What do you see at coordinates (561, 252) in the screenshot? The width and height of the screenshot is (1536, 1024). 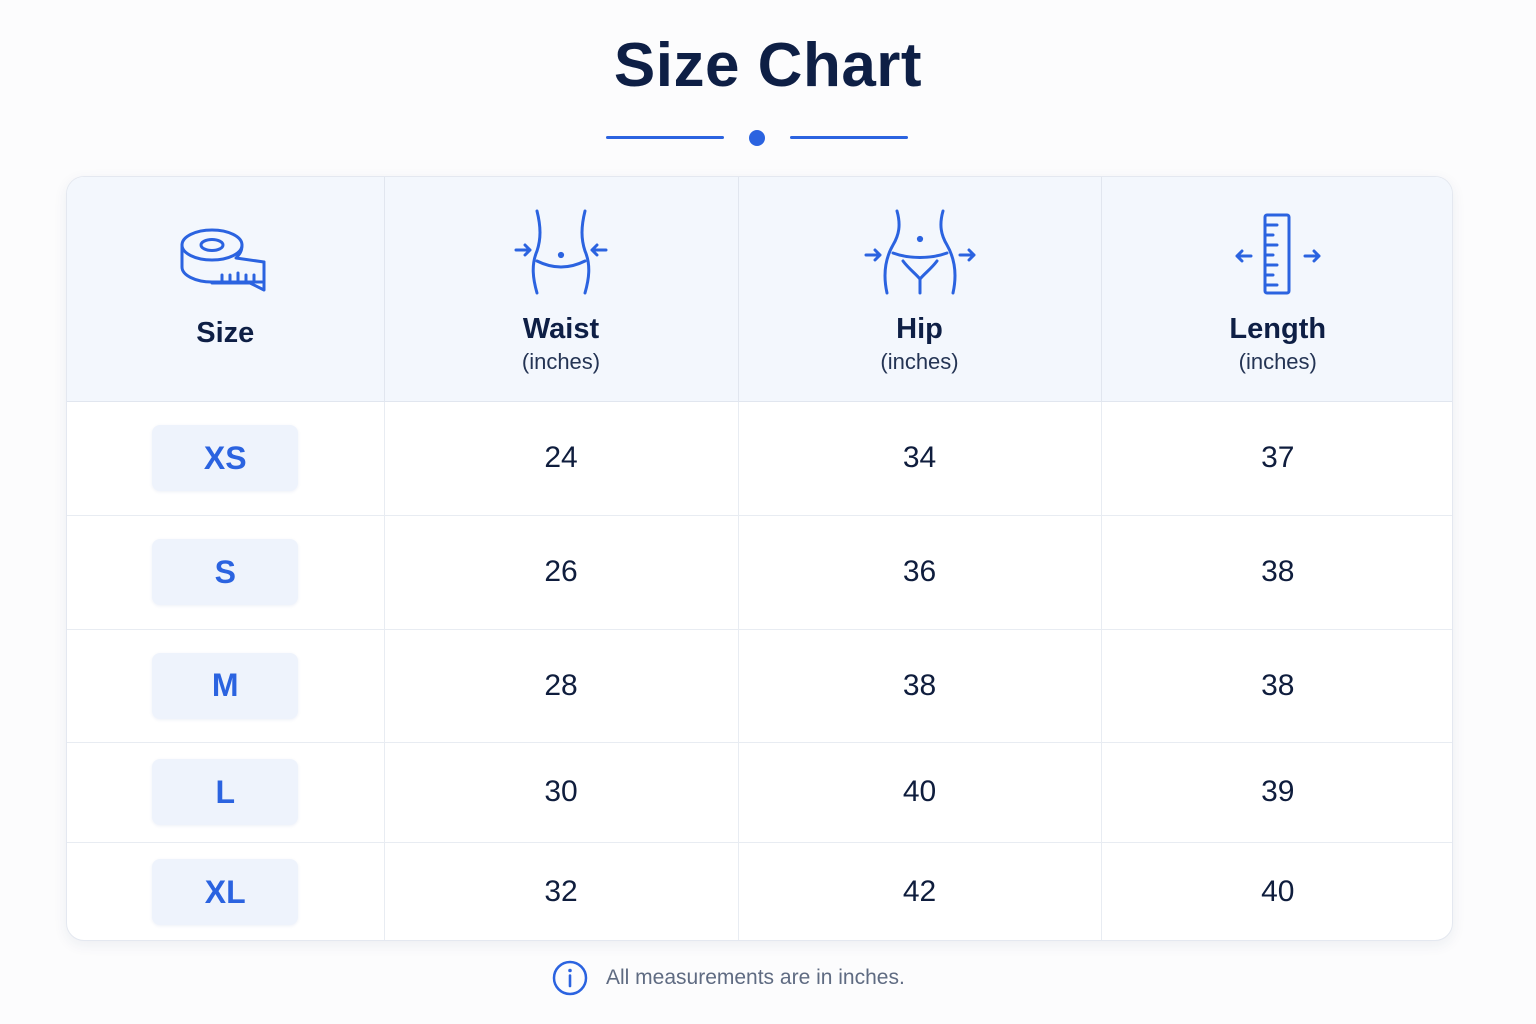 I see `waist-icon` at bounding box center [561, 252].